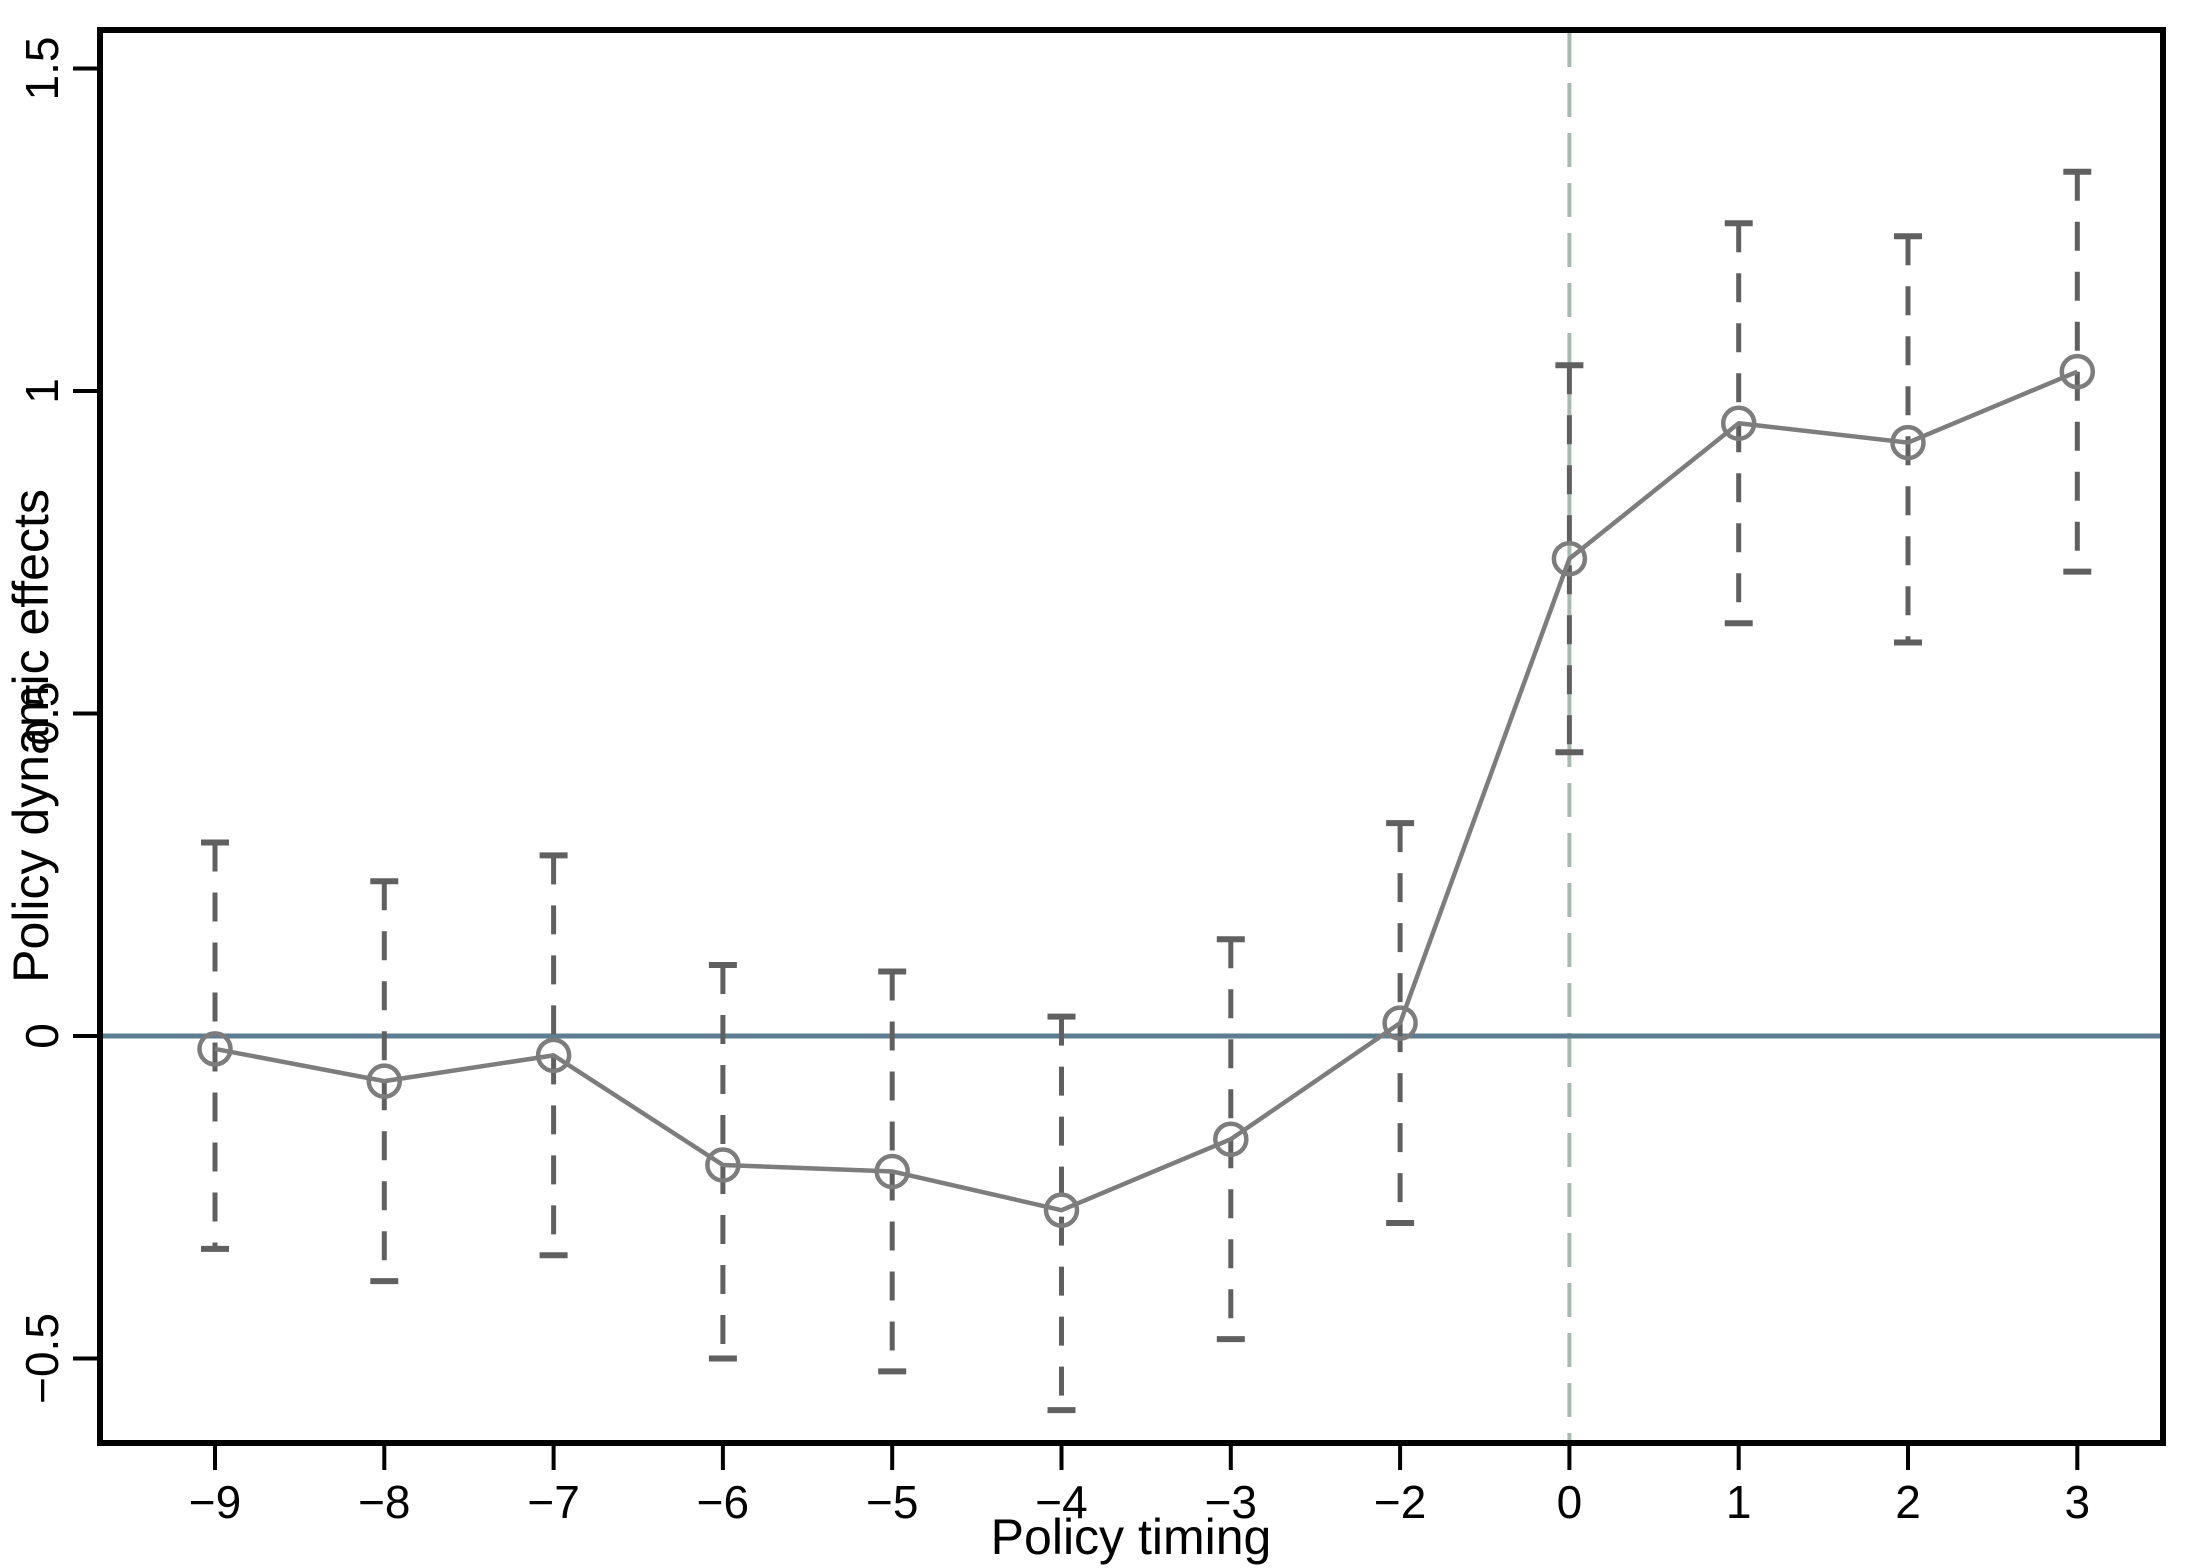  What do you see at coordinates (42, 1358) in the screenshot?
I see `y-axis-tick-label: −0.5` at bounding box center [42, 1358].